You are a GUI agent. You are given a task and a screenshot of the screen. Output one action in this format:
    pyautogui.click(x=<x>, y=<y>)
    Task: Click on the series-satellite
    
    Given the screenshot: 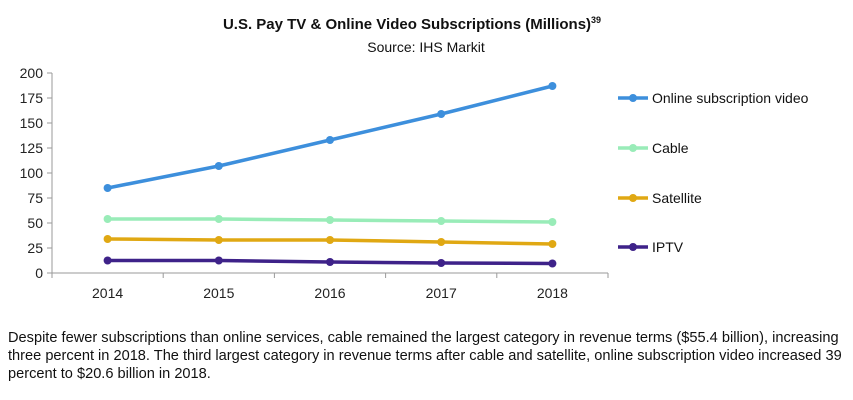 What is the action you would take?
    pyautogui.click(x=330, y=241)
    